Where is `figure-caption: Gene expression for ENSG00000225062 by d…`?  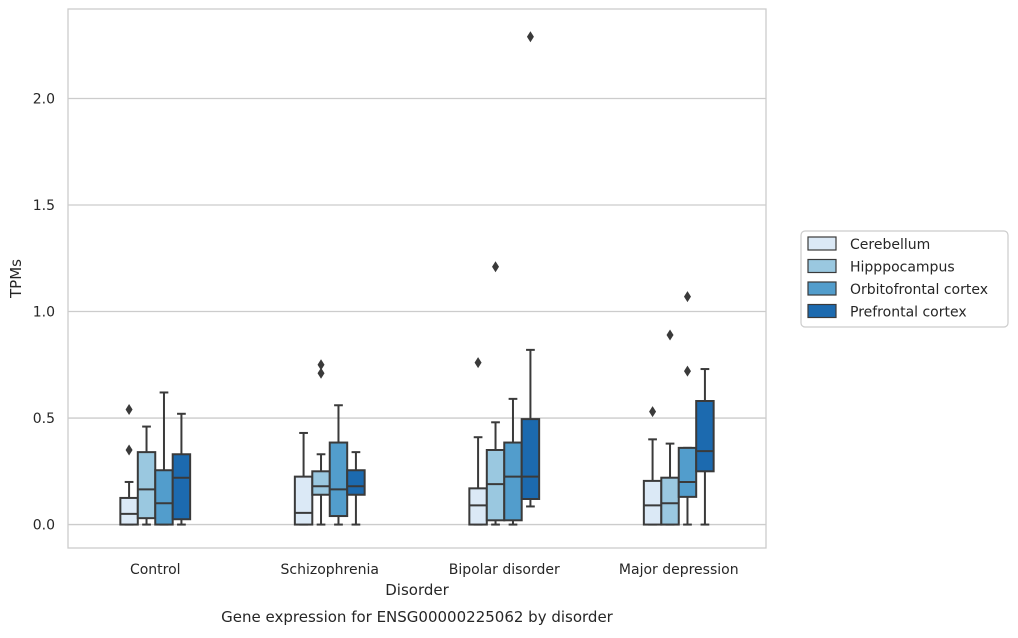
figure-caption: Gene expression for ENSG00000225062 by d… is located at coordinates (417, 617).